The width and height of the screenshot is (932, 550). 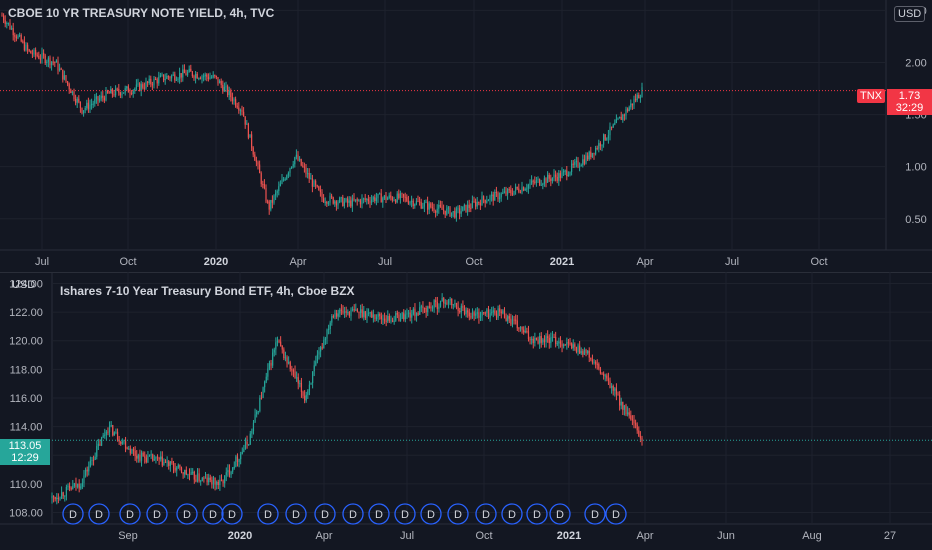 What do you see at coordinates (910, 14) in the screenshot?
I see `yield-currency-label: USD` at bounding box center [910, 14].